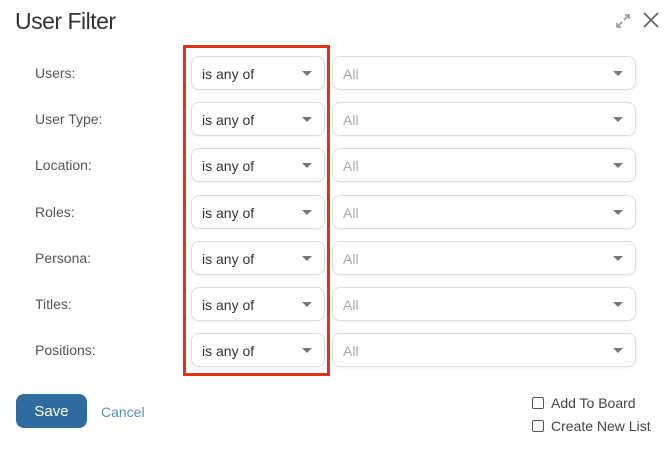 The width and height of the screenshot is (670, 451). What do you see at coordinates (651, 20) in the screenshot?
I see `close-icon` at bounding box center [651, 20].